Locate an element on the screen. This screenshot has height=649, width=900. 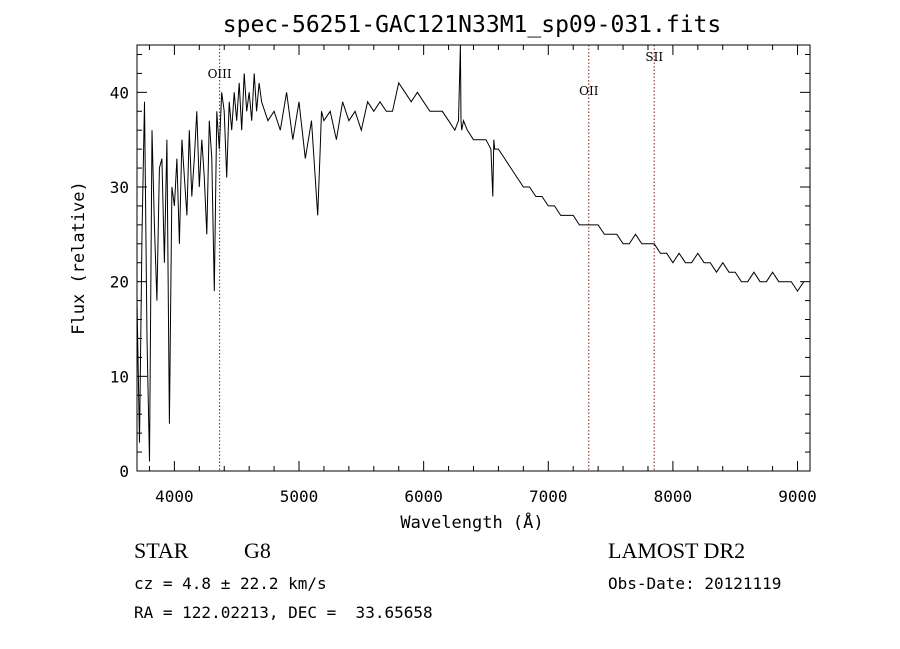
x-tick-label: 4000 is located at coordinates (174, 496).